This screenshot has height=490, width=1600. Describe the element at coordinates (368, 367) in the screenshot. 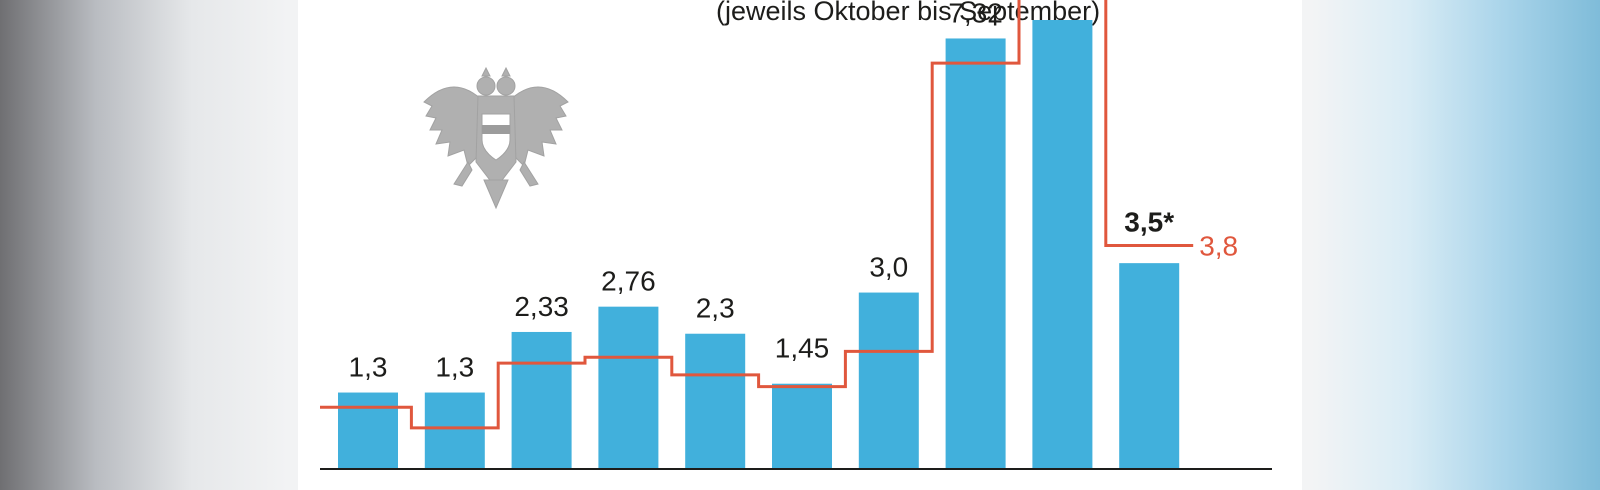

I see `bar-label-1: 1,3` at that location.